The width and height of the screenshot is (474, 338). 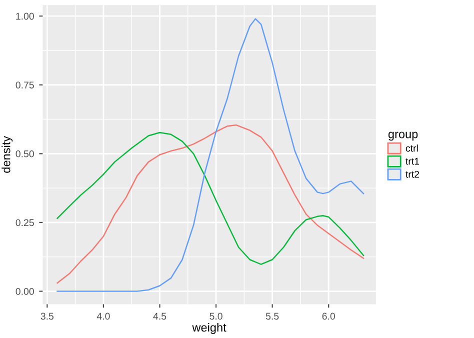 I want to click on x-tick-label: 4.5, so click(x=159, y=316).